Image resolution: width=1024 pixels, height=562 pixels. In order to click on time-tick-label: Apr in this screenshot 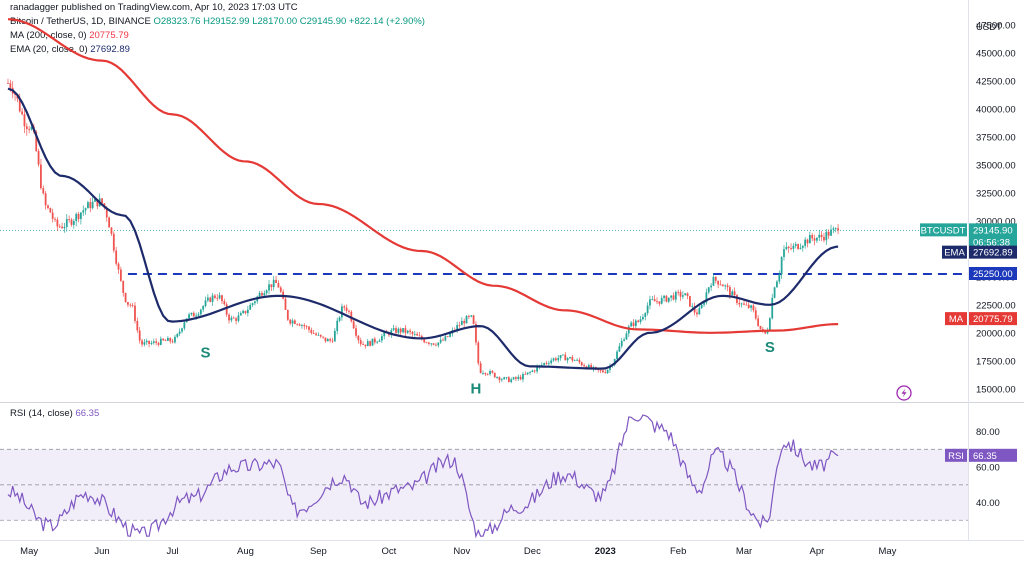, I will do `click(817, 551)`.